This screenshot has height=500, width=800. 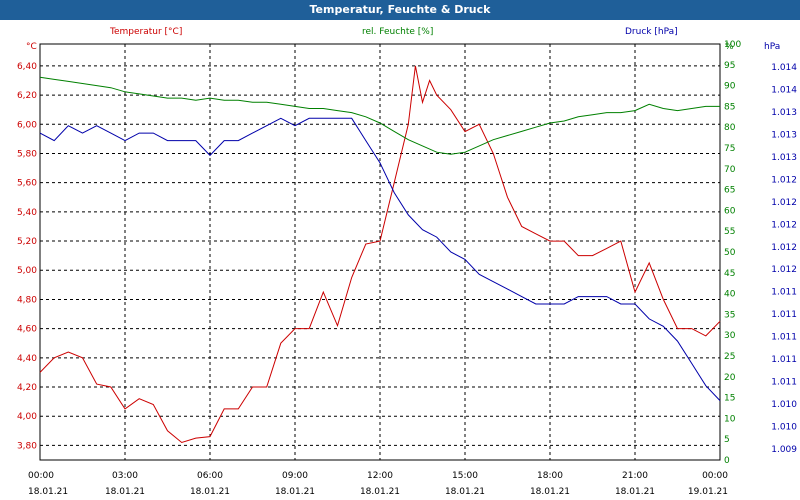 What do you see at coordinates (27, 96) in the screenshot?
I see `temp-tick-label: 6,20` at bounding box center [27, 96].